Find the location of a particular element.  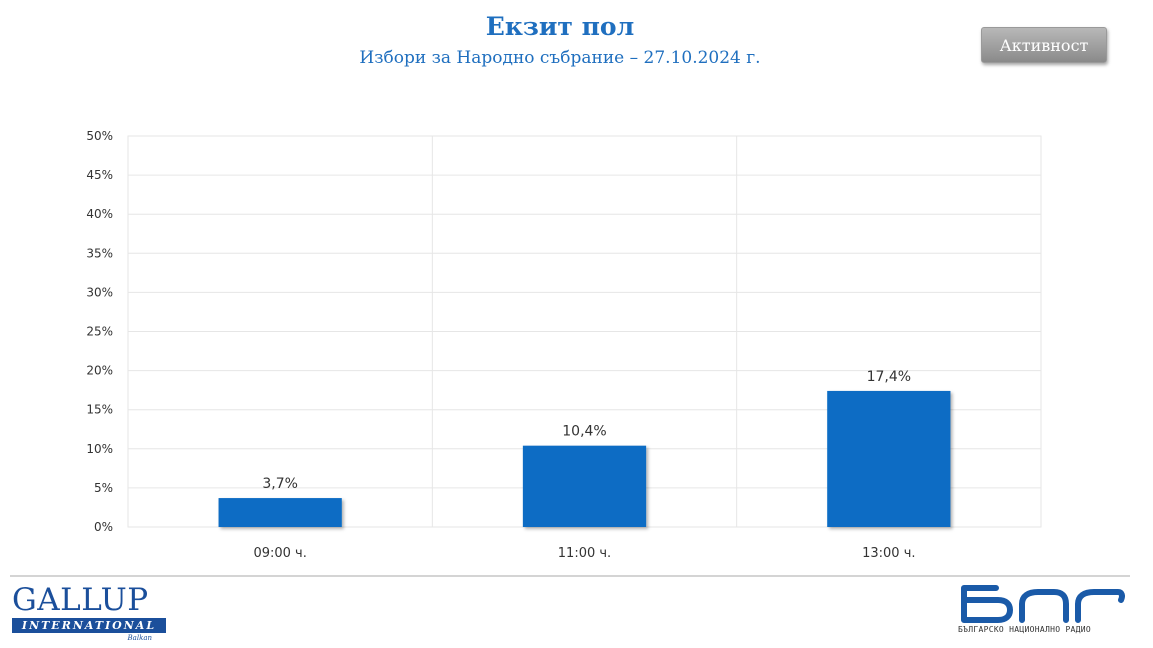

y-tick-label: 25% is located at coordinates (99, 332).